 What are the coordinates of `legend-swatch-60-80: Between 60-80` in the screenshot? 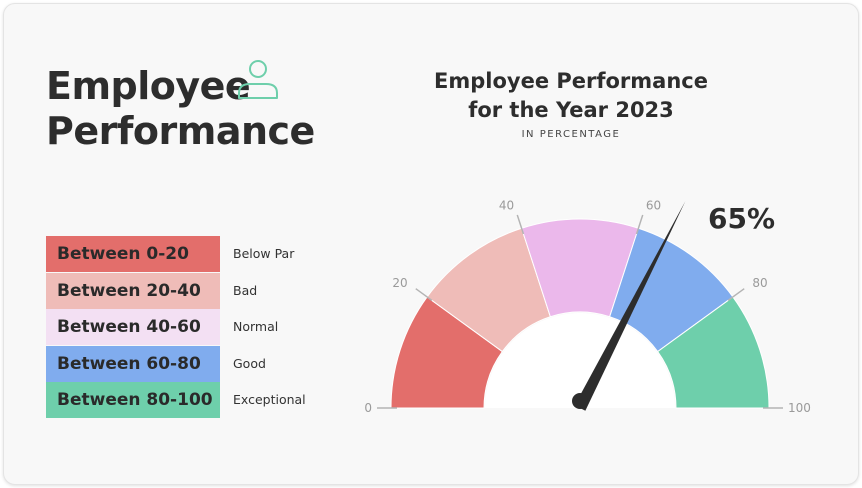 It's located at (133, 363).